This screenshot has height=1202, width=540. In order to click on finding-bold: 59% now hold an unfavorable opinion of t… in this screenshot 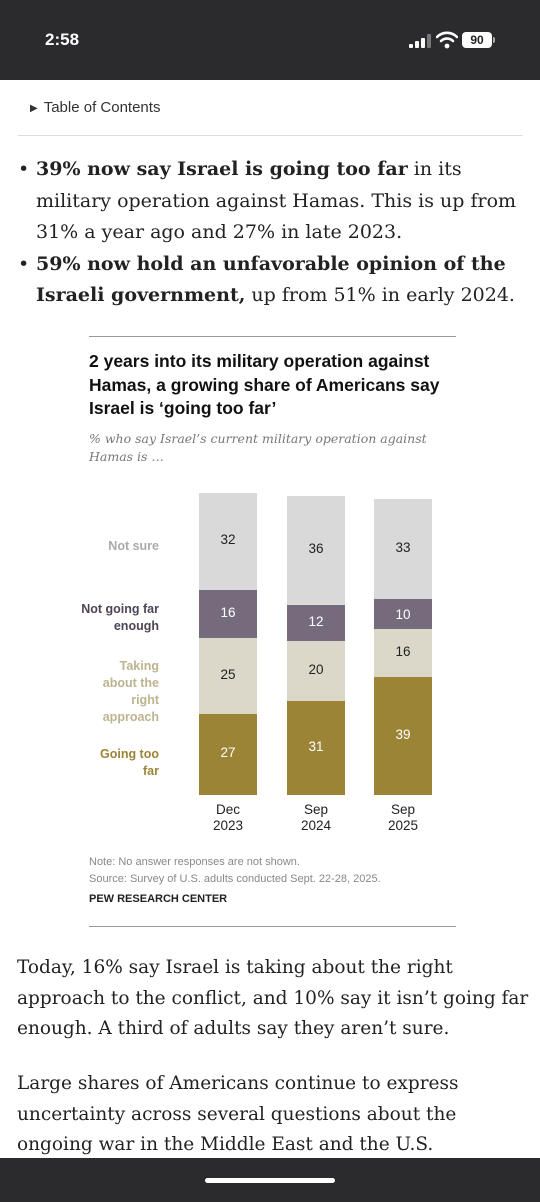, I will do `click(271, 279)`.